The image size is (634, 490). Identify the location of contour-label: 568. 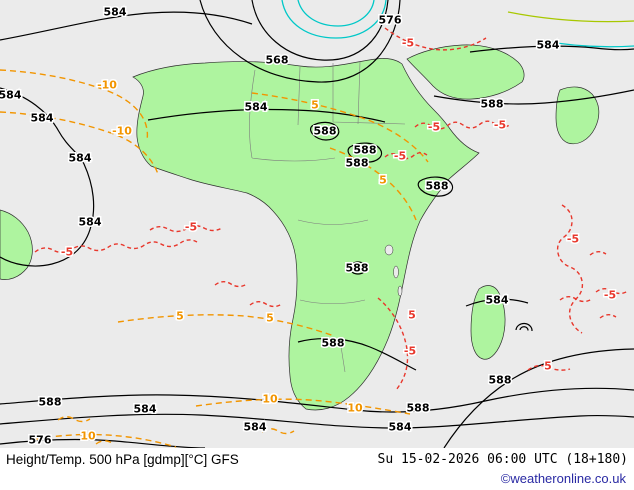
(277, 60).